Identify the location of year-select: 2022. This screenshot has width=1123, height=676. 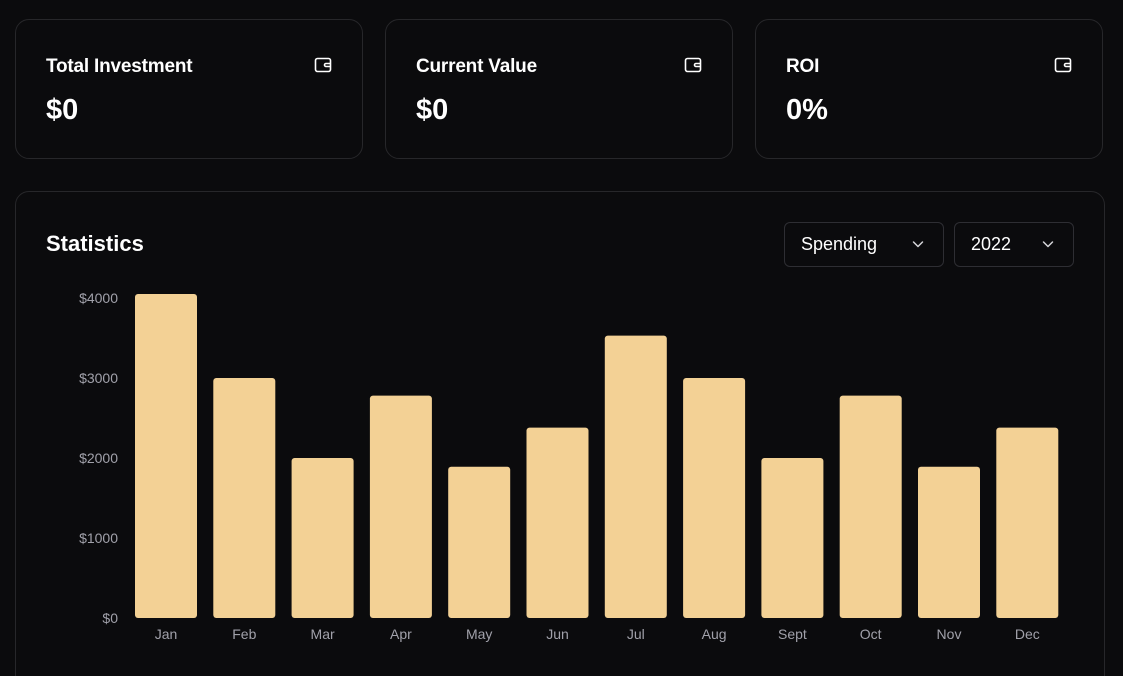
(1014, 244).